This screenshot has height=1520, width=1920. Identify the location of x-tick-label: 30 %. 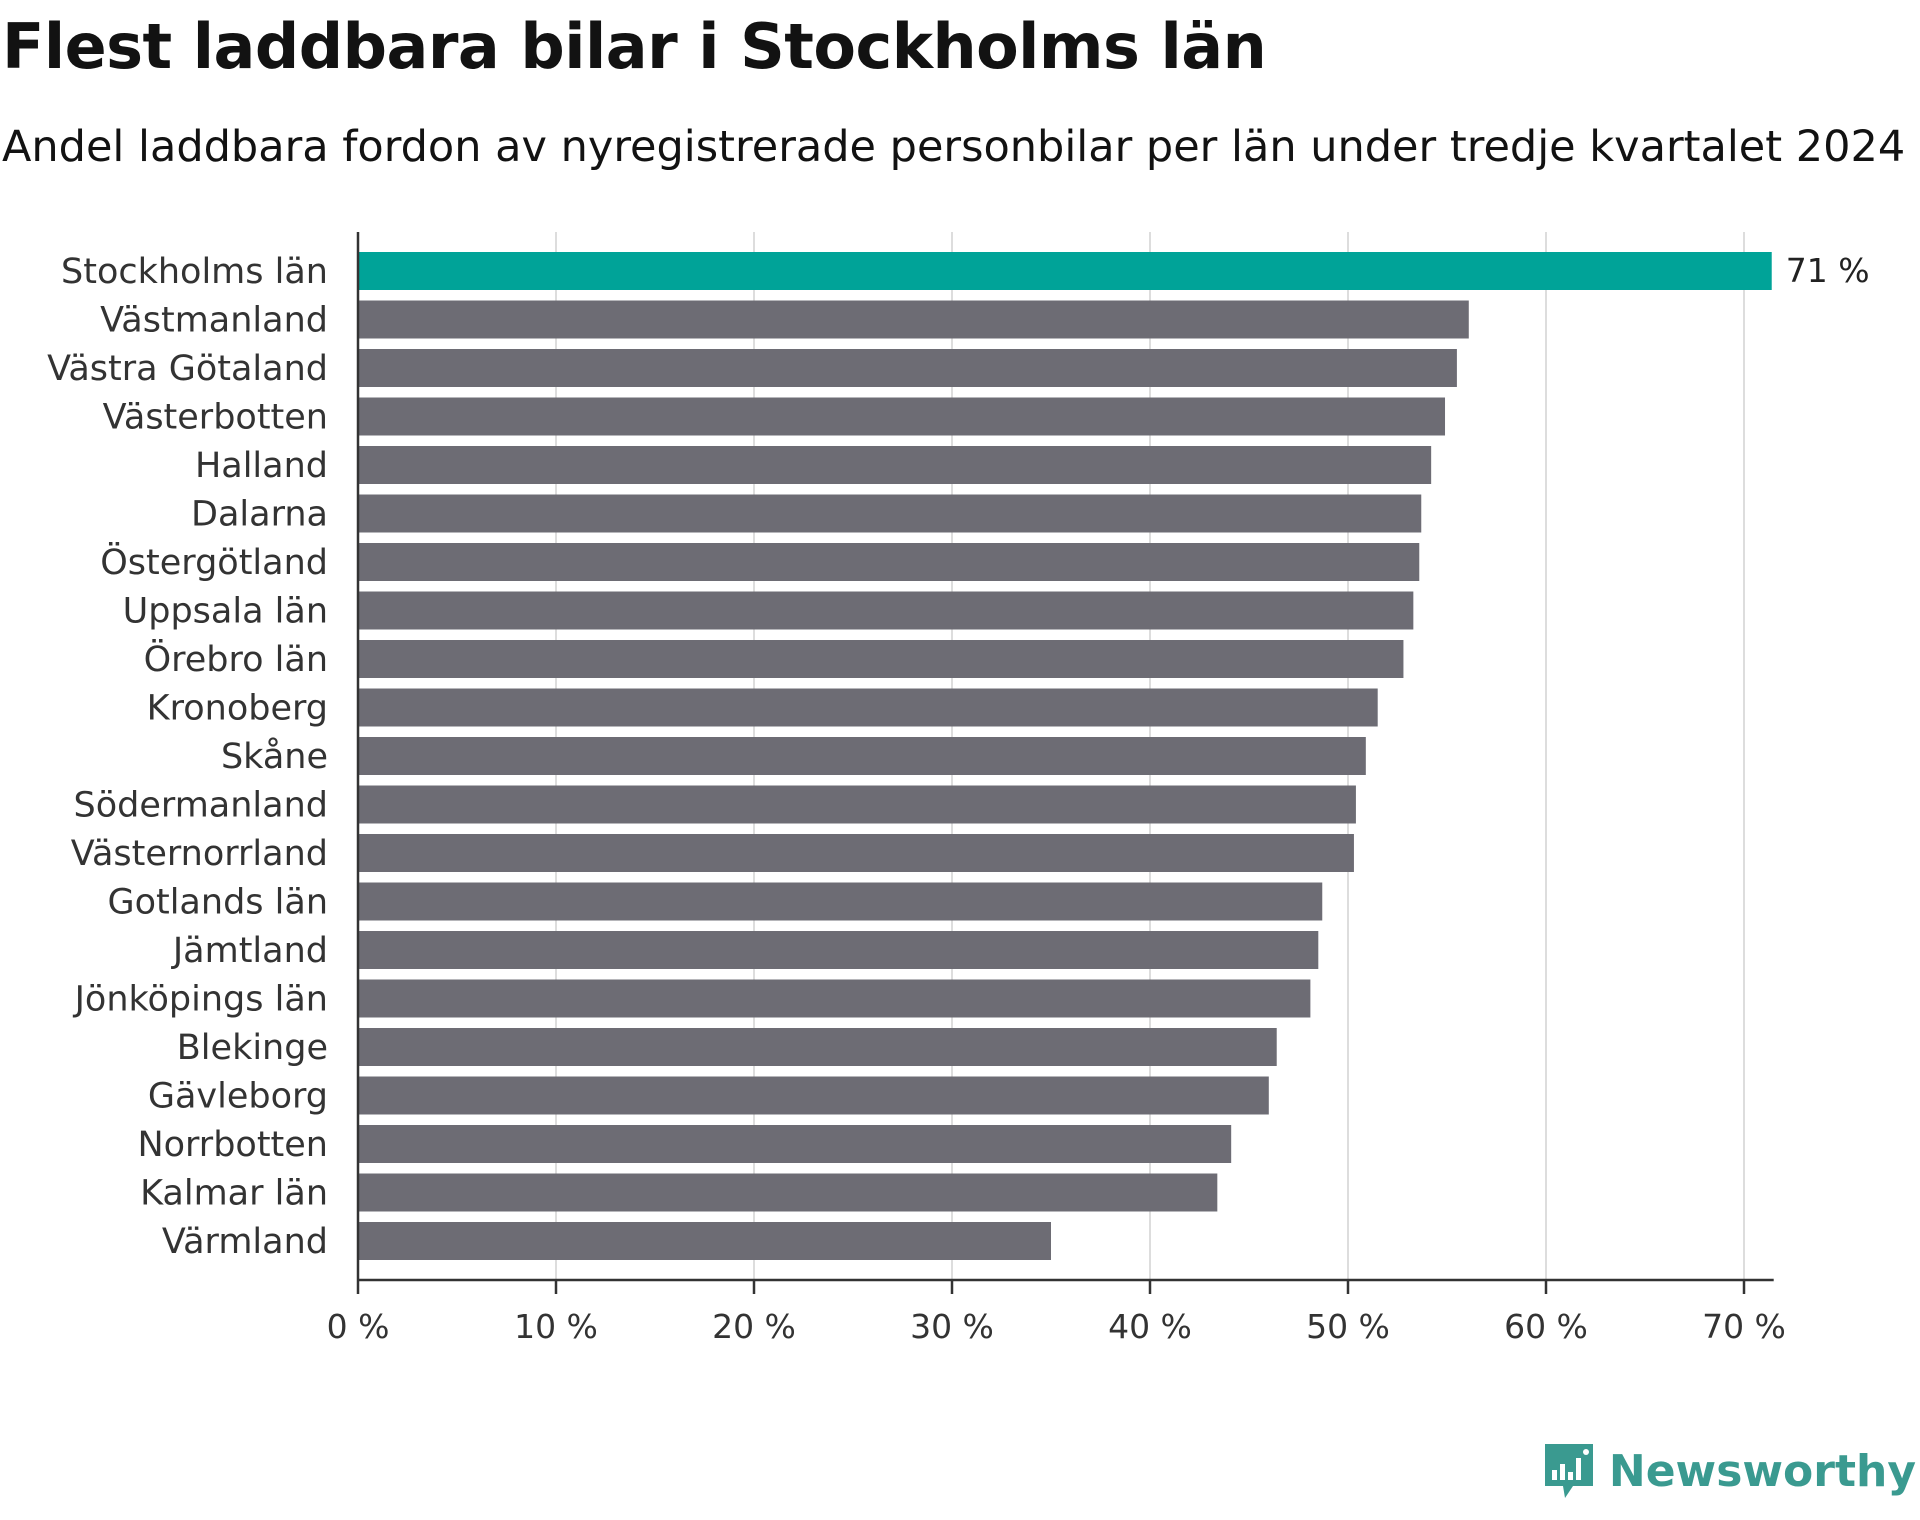
(952, 1326).